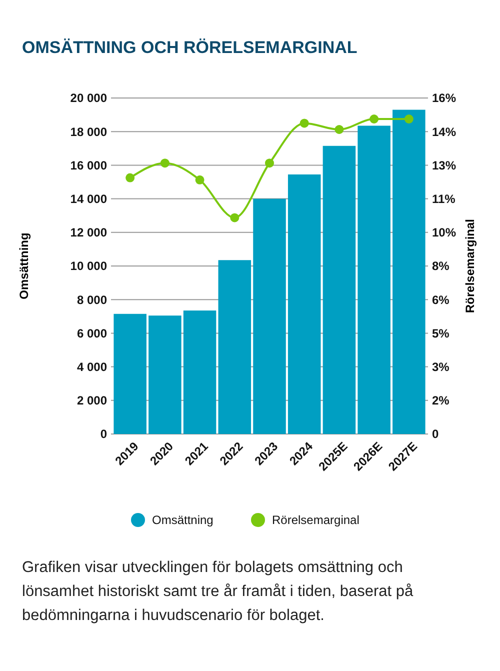 The height and width of the screenshot is (671, 500). I want to click on y-tick-label: 10 000, so click(89, 266).